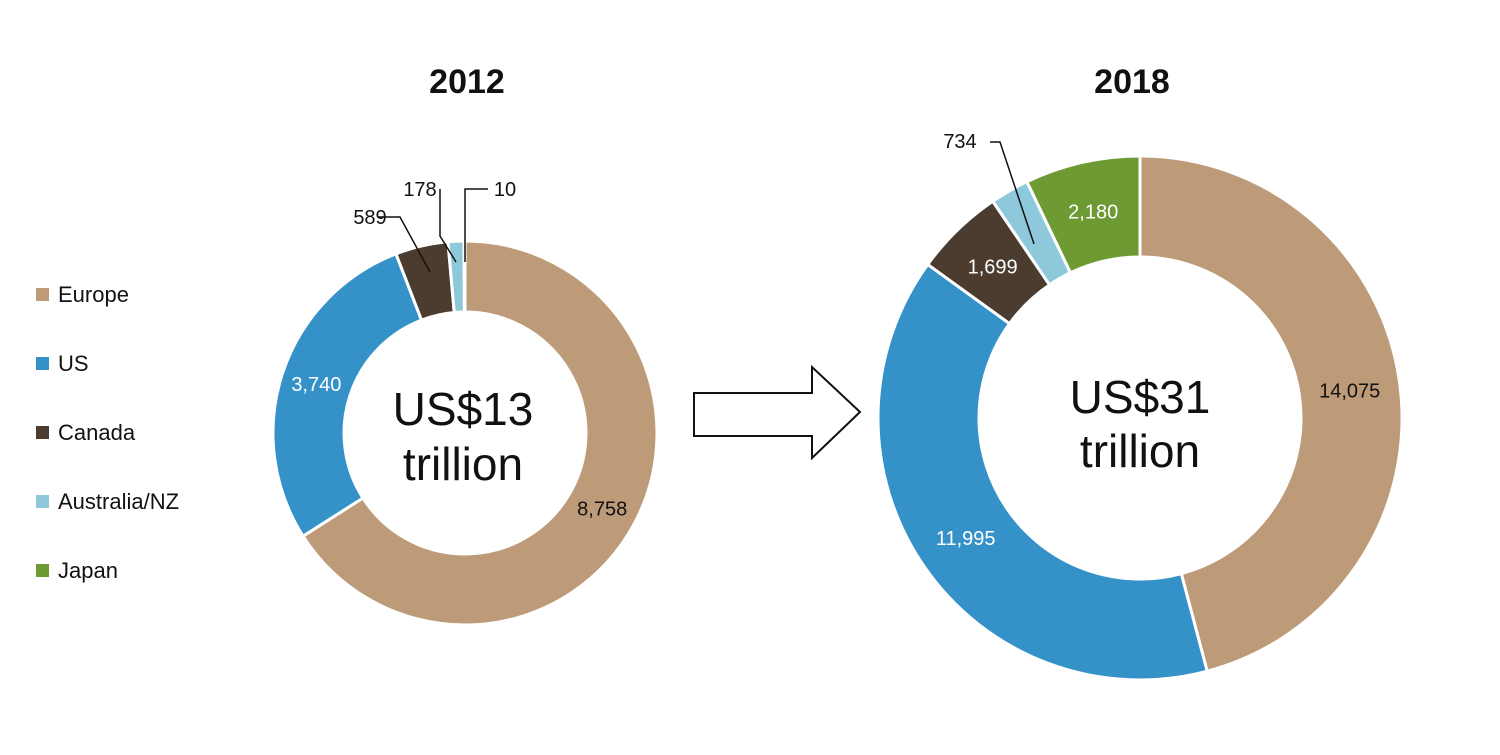 This screenshot has width=1500, height=755. I want to click on slice-label-us-2018: 11,995, so click(966, 539).